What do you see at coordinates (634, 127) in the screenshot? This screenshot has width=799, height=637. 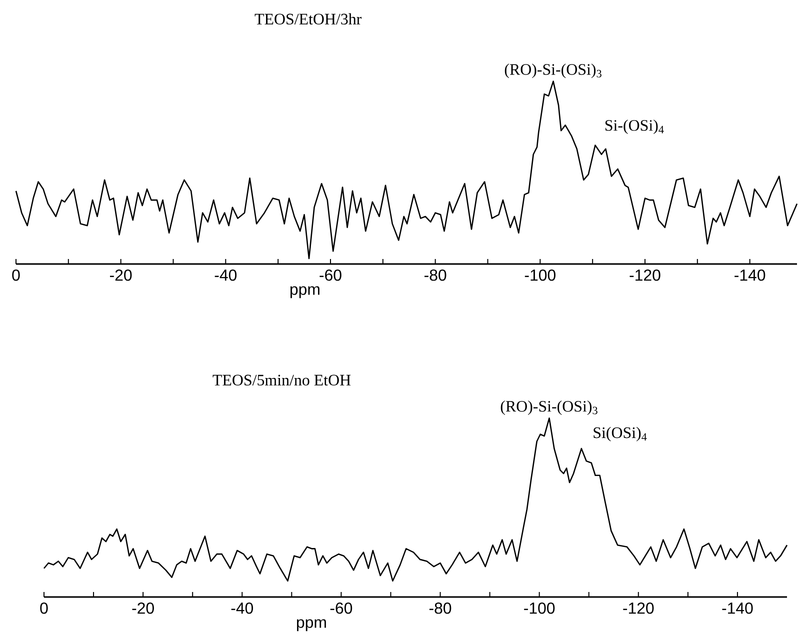 I see `annotation: Si-(OSi)$_{4}$` at bounding box center [634, 127].